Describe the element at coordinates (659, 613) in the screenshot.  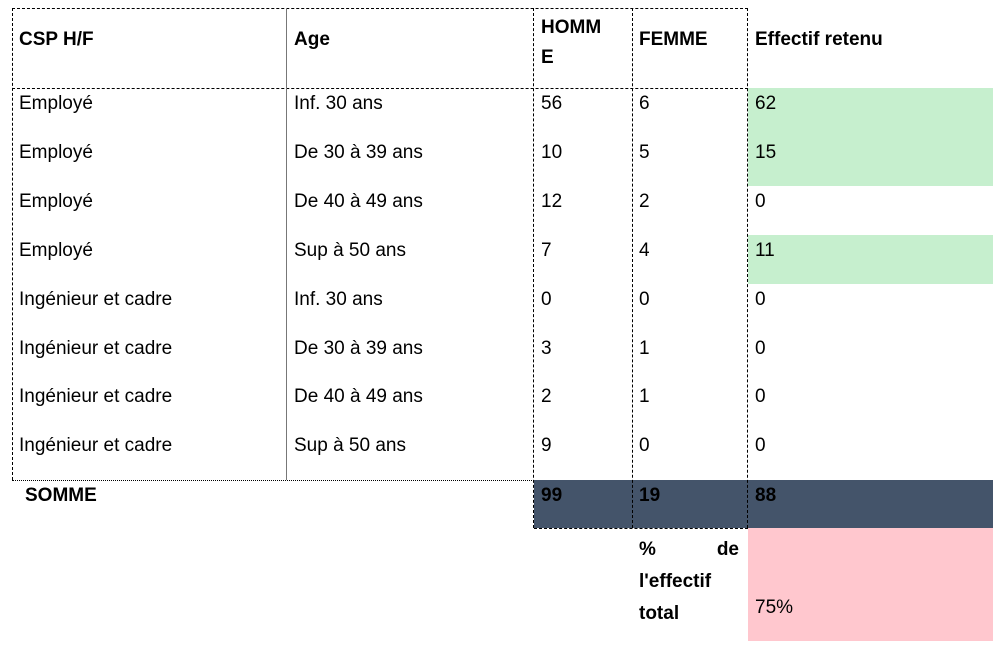
I see `percent-label-line3: total` at that location.